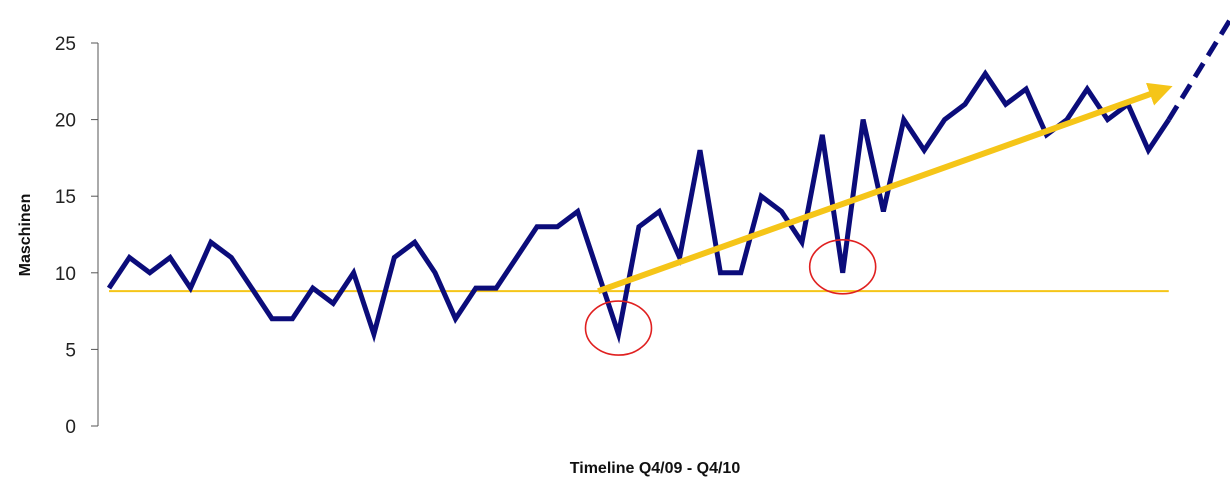 This screenshot has height=479, width=1230. I want to click on y-tick-label-10: 10, so click(65, 274).